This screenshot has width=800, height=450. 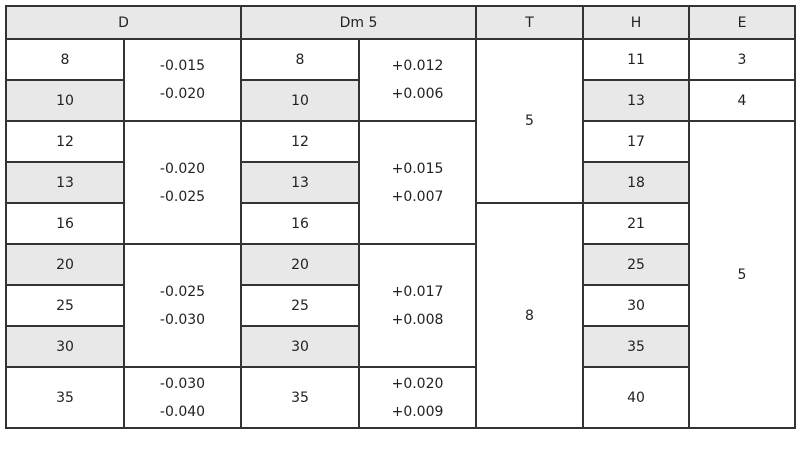 What do you see at coordinates (417, 182) in the screenshot?
I see `tolerance-cell: +0.015 +0.007` at bounding box center [417, 182].